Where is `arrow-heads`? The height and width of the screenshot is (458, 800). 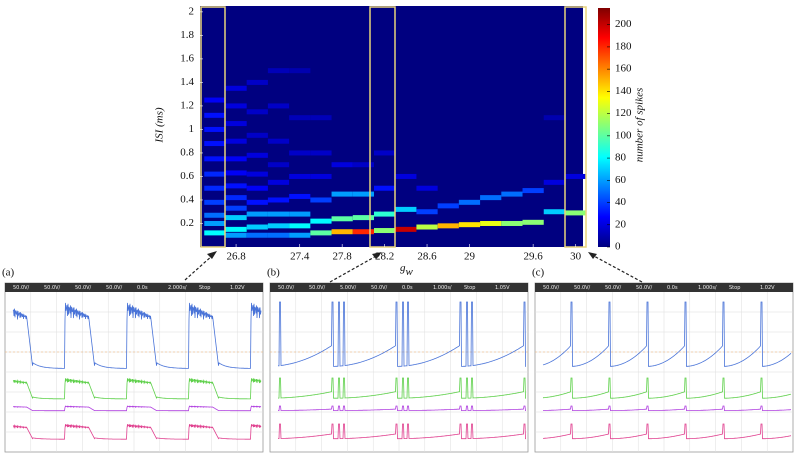
arrow-heads is located at coordinates (402, 255).